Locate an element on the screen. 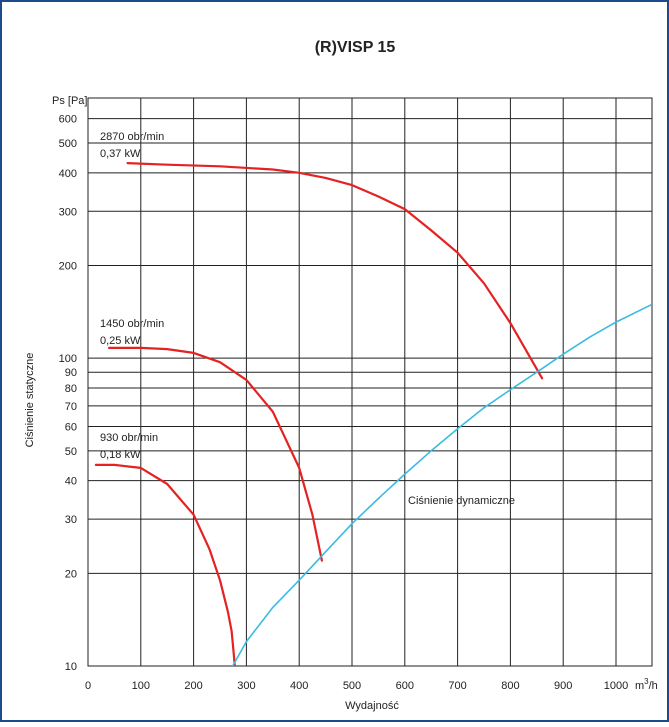 The height and width of the screenshot is (727, 669). x-tick-label: 300 is located at coordinates (246, 686).